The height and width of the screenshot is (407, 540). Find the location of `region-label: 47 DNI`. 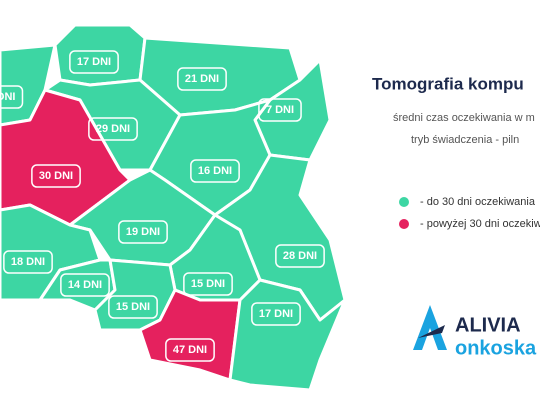

region-label: 47 DNI is located at coordinates (190, 350).